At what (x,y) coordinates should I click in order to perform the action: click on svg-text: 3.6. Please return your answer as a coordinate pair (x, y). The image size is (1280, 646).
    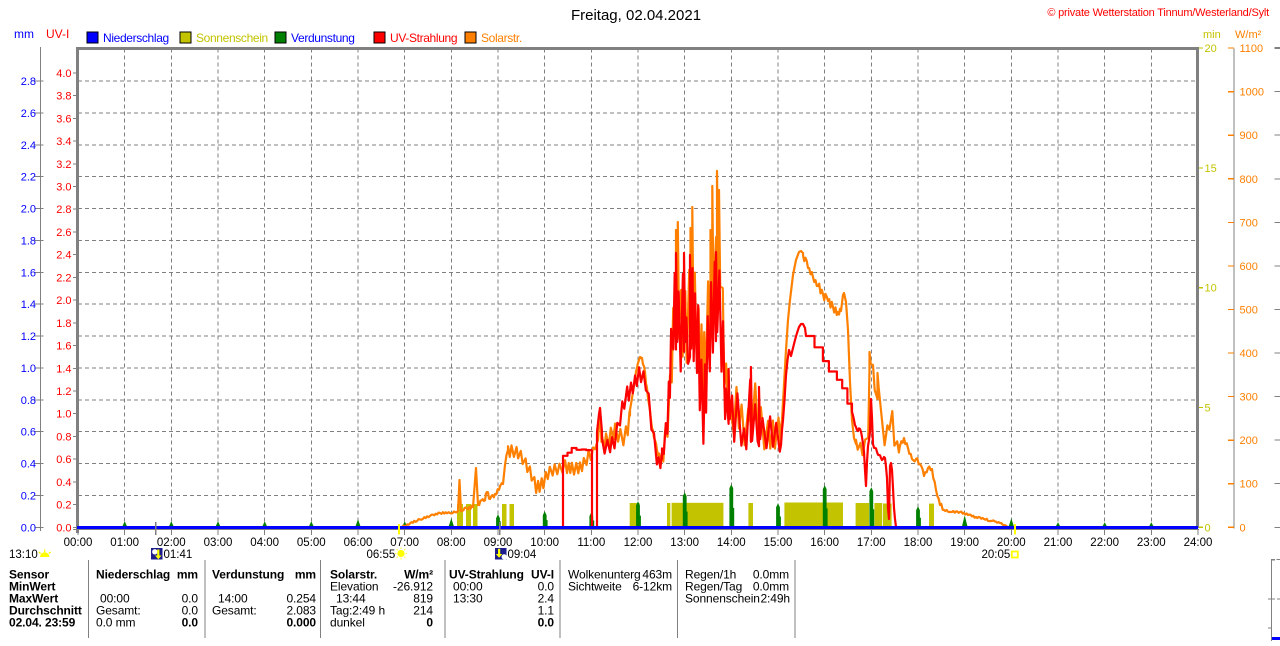
    Looking at the image, I should click on (63, 119).